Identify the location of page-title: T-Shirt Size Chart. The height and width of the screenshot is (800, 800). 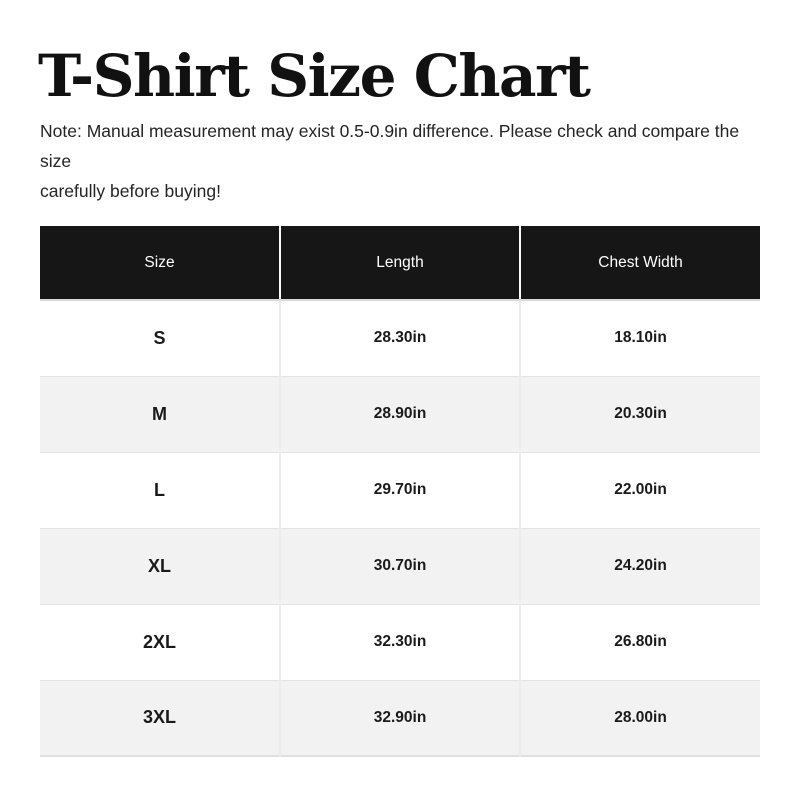
(314, 76).